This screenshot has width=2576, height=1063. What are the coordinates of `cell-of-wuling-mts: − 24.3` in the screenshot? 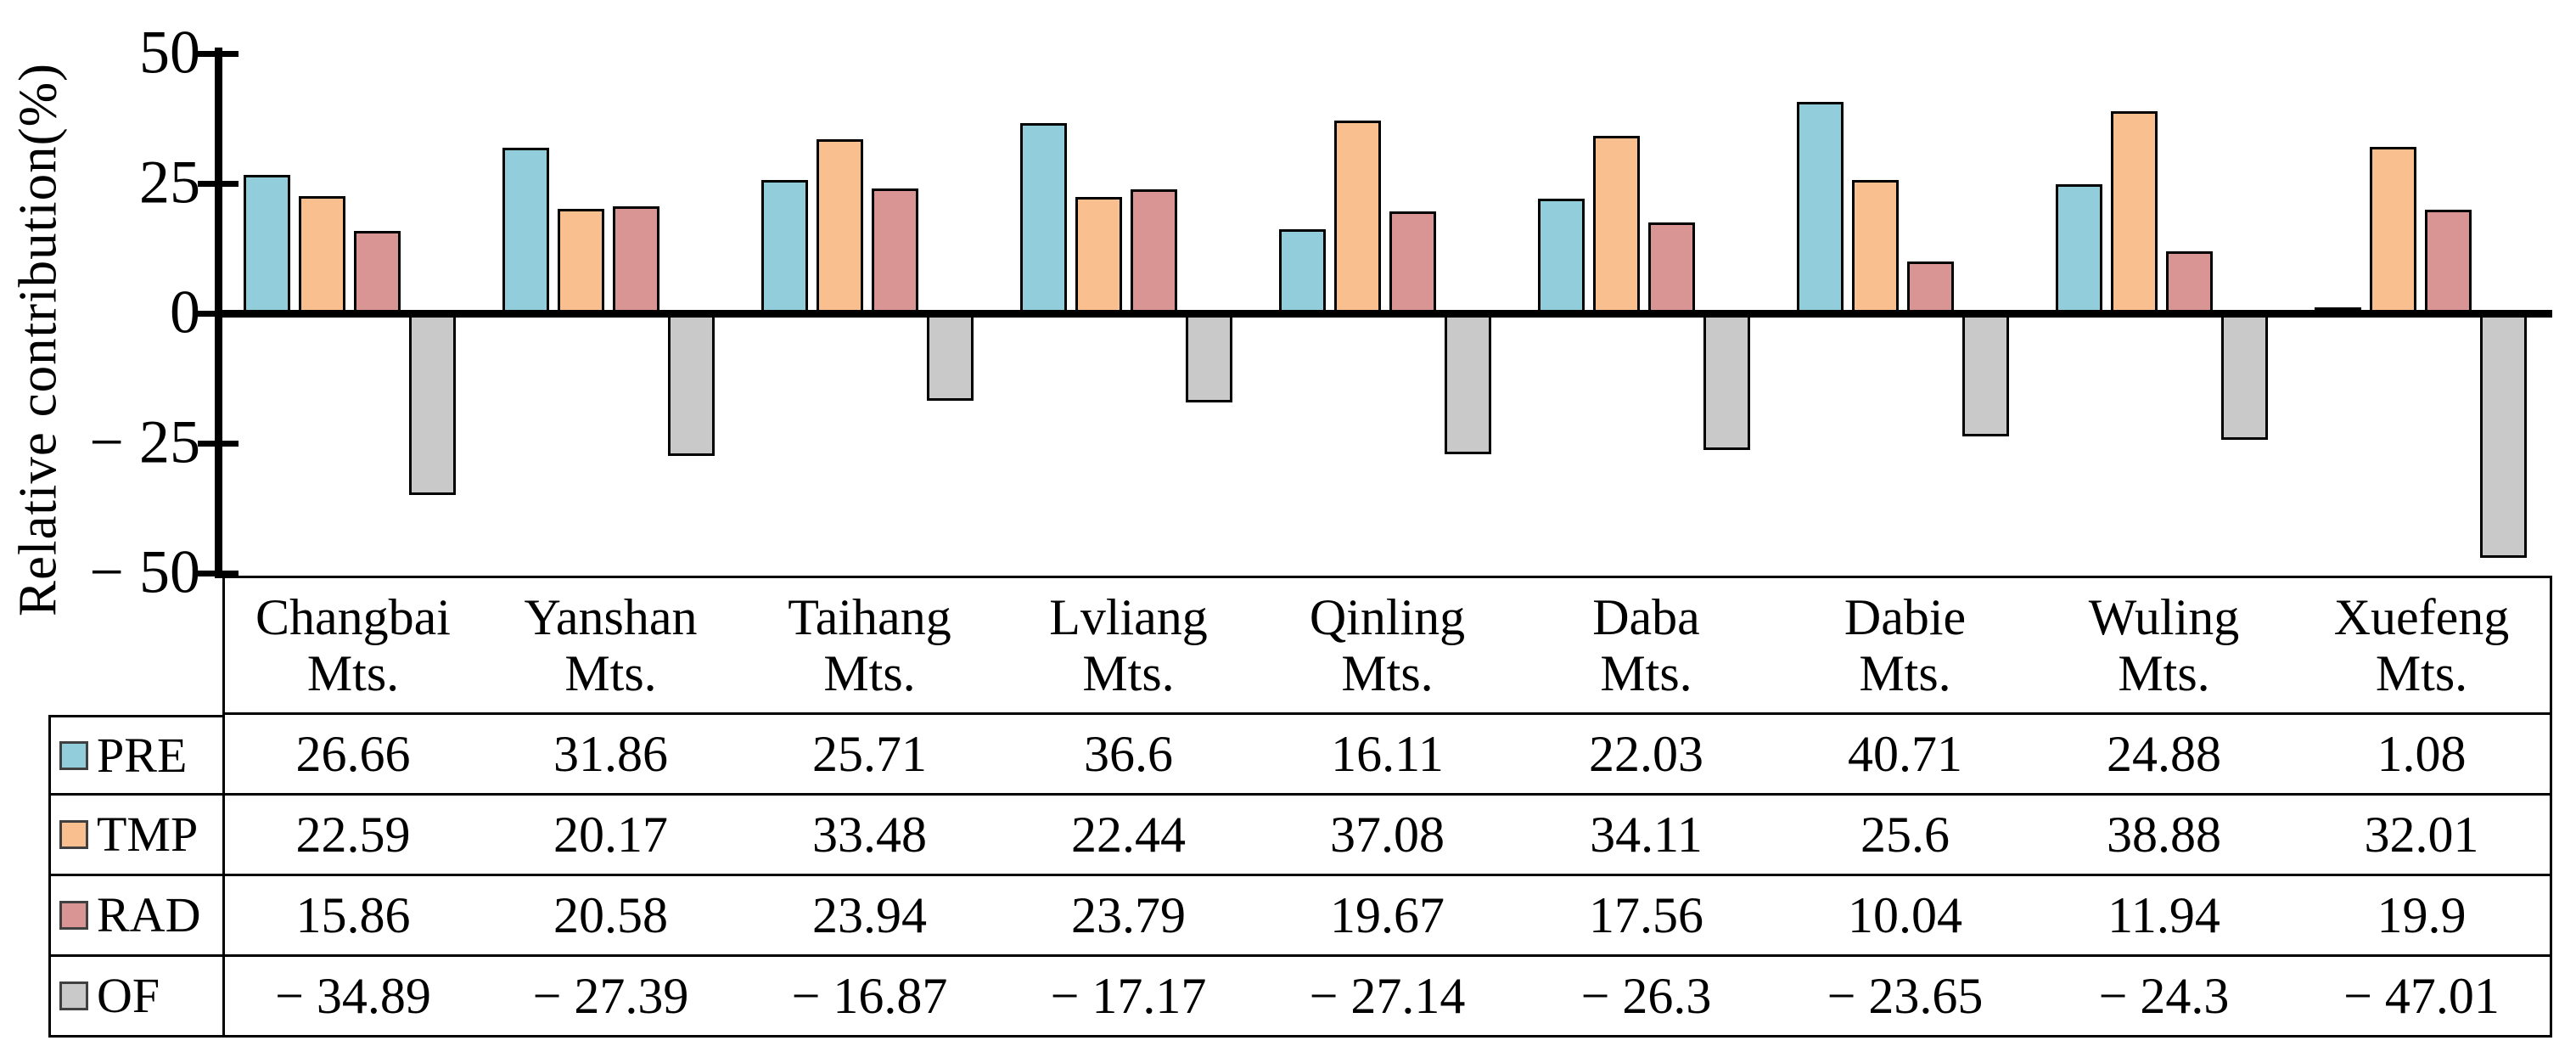 It's located at (2163, 997).